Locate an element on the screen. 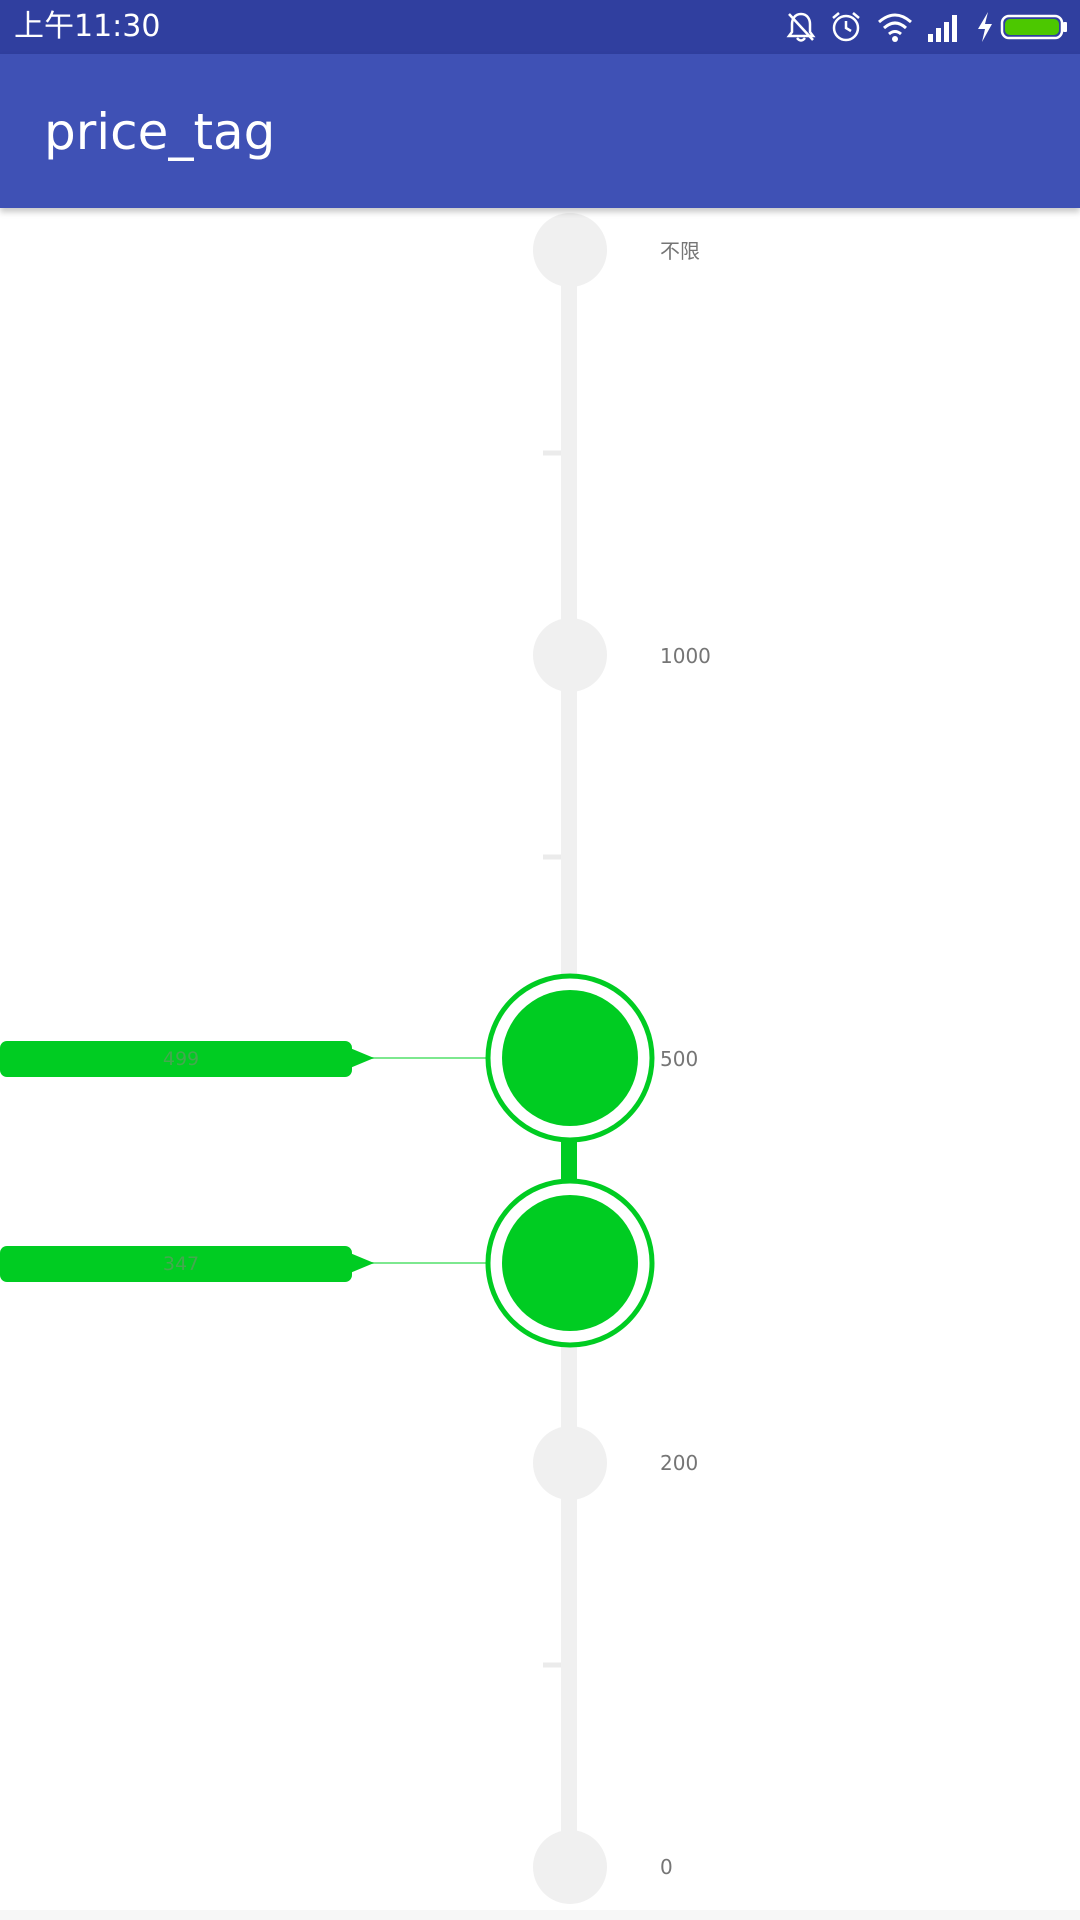 The height and width of the screenshot is (1920, 1080). price-tag-upper: 499 is located at coordinates (243, 1059).